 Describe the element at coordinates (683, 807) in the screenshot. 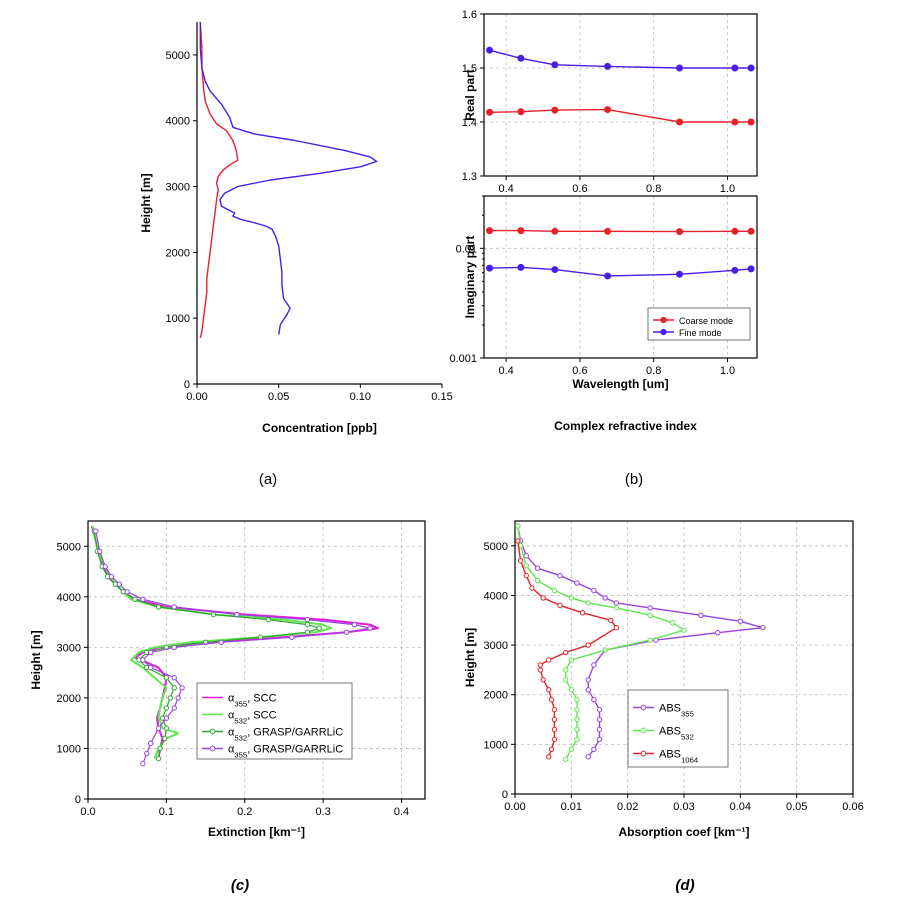

I see `x-tick-label: 0.03` at that location.